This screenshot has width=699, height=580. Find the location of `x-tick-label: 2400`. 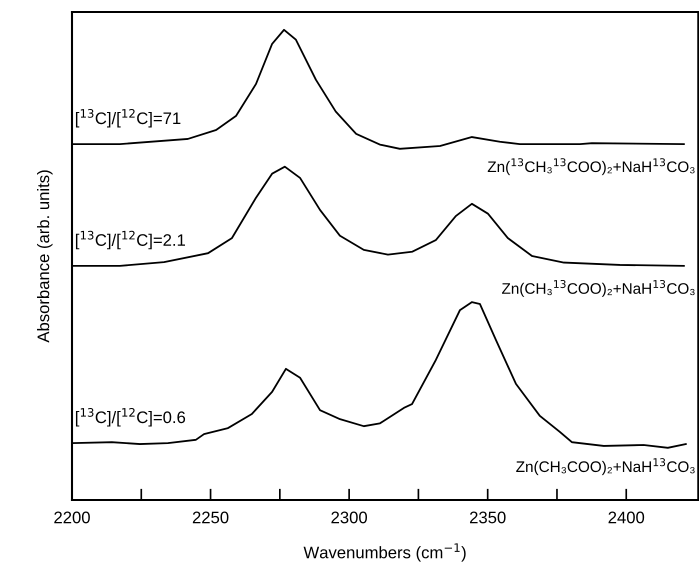

x-tick-label: 2400 is located at coordinates (626, 518).